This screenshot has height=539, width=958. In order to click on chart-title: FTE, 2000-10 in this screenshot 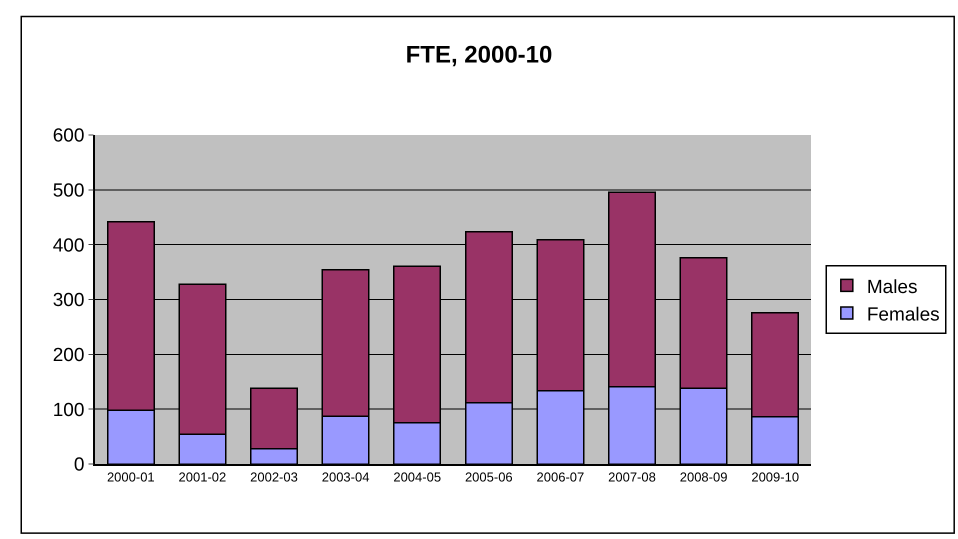, I will do `click(479, 54)`.